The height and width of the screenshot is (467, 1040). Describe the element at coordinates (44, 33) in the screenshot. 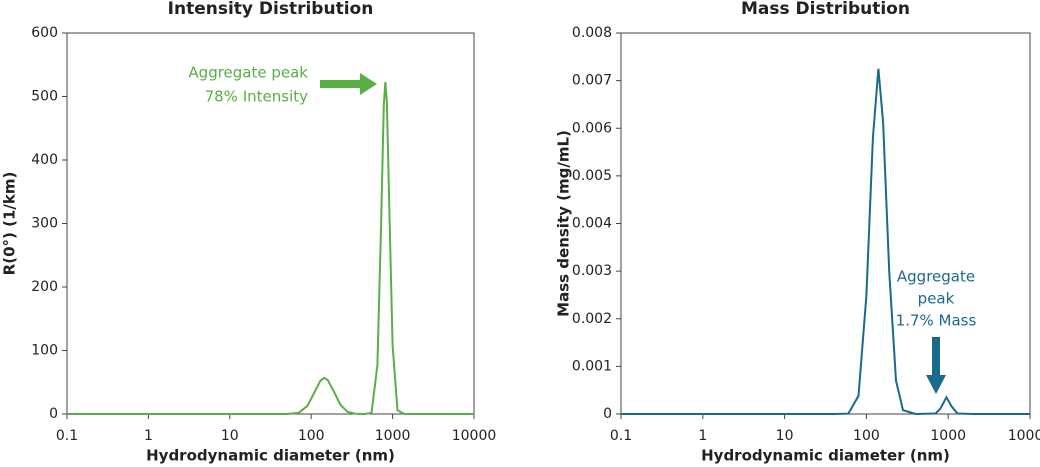

I see `y-tick-label: 600` at that location.